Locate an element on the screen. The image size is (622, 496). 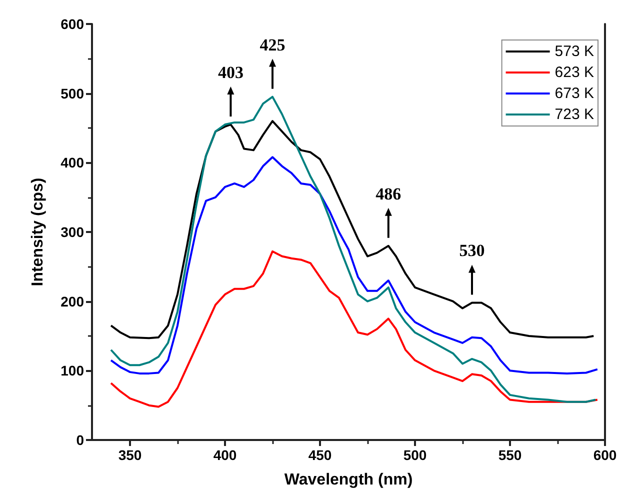
y-tick-label: 500 is located at coordinates (72, 93).